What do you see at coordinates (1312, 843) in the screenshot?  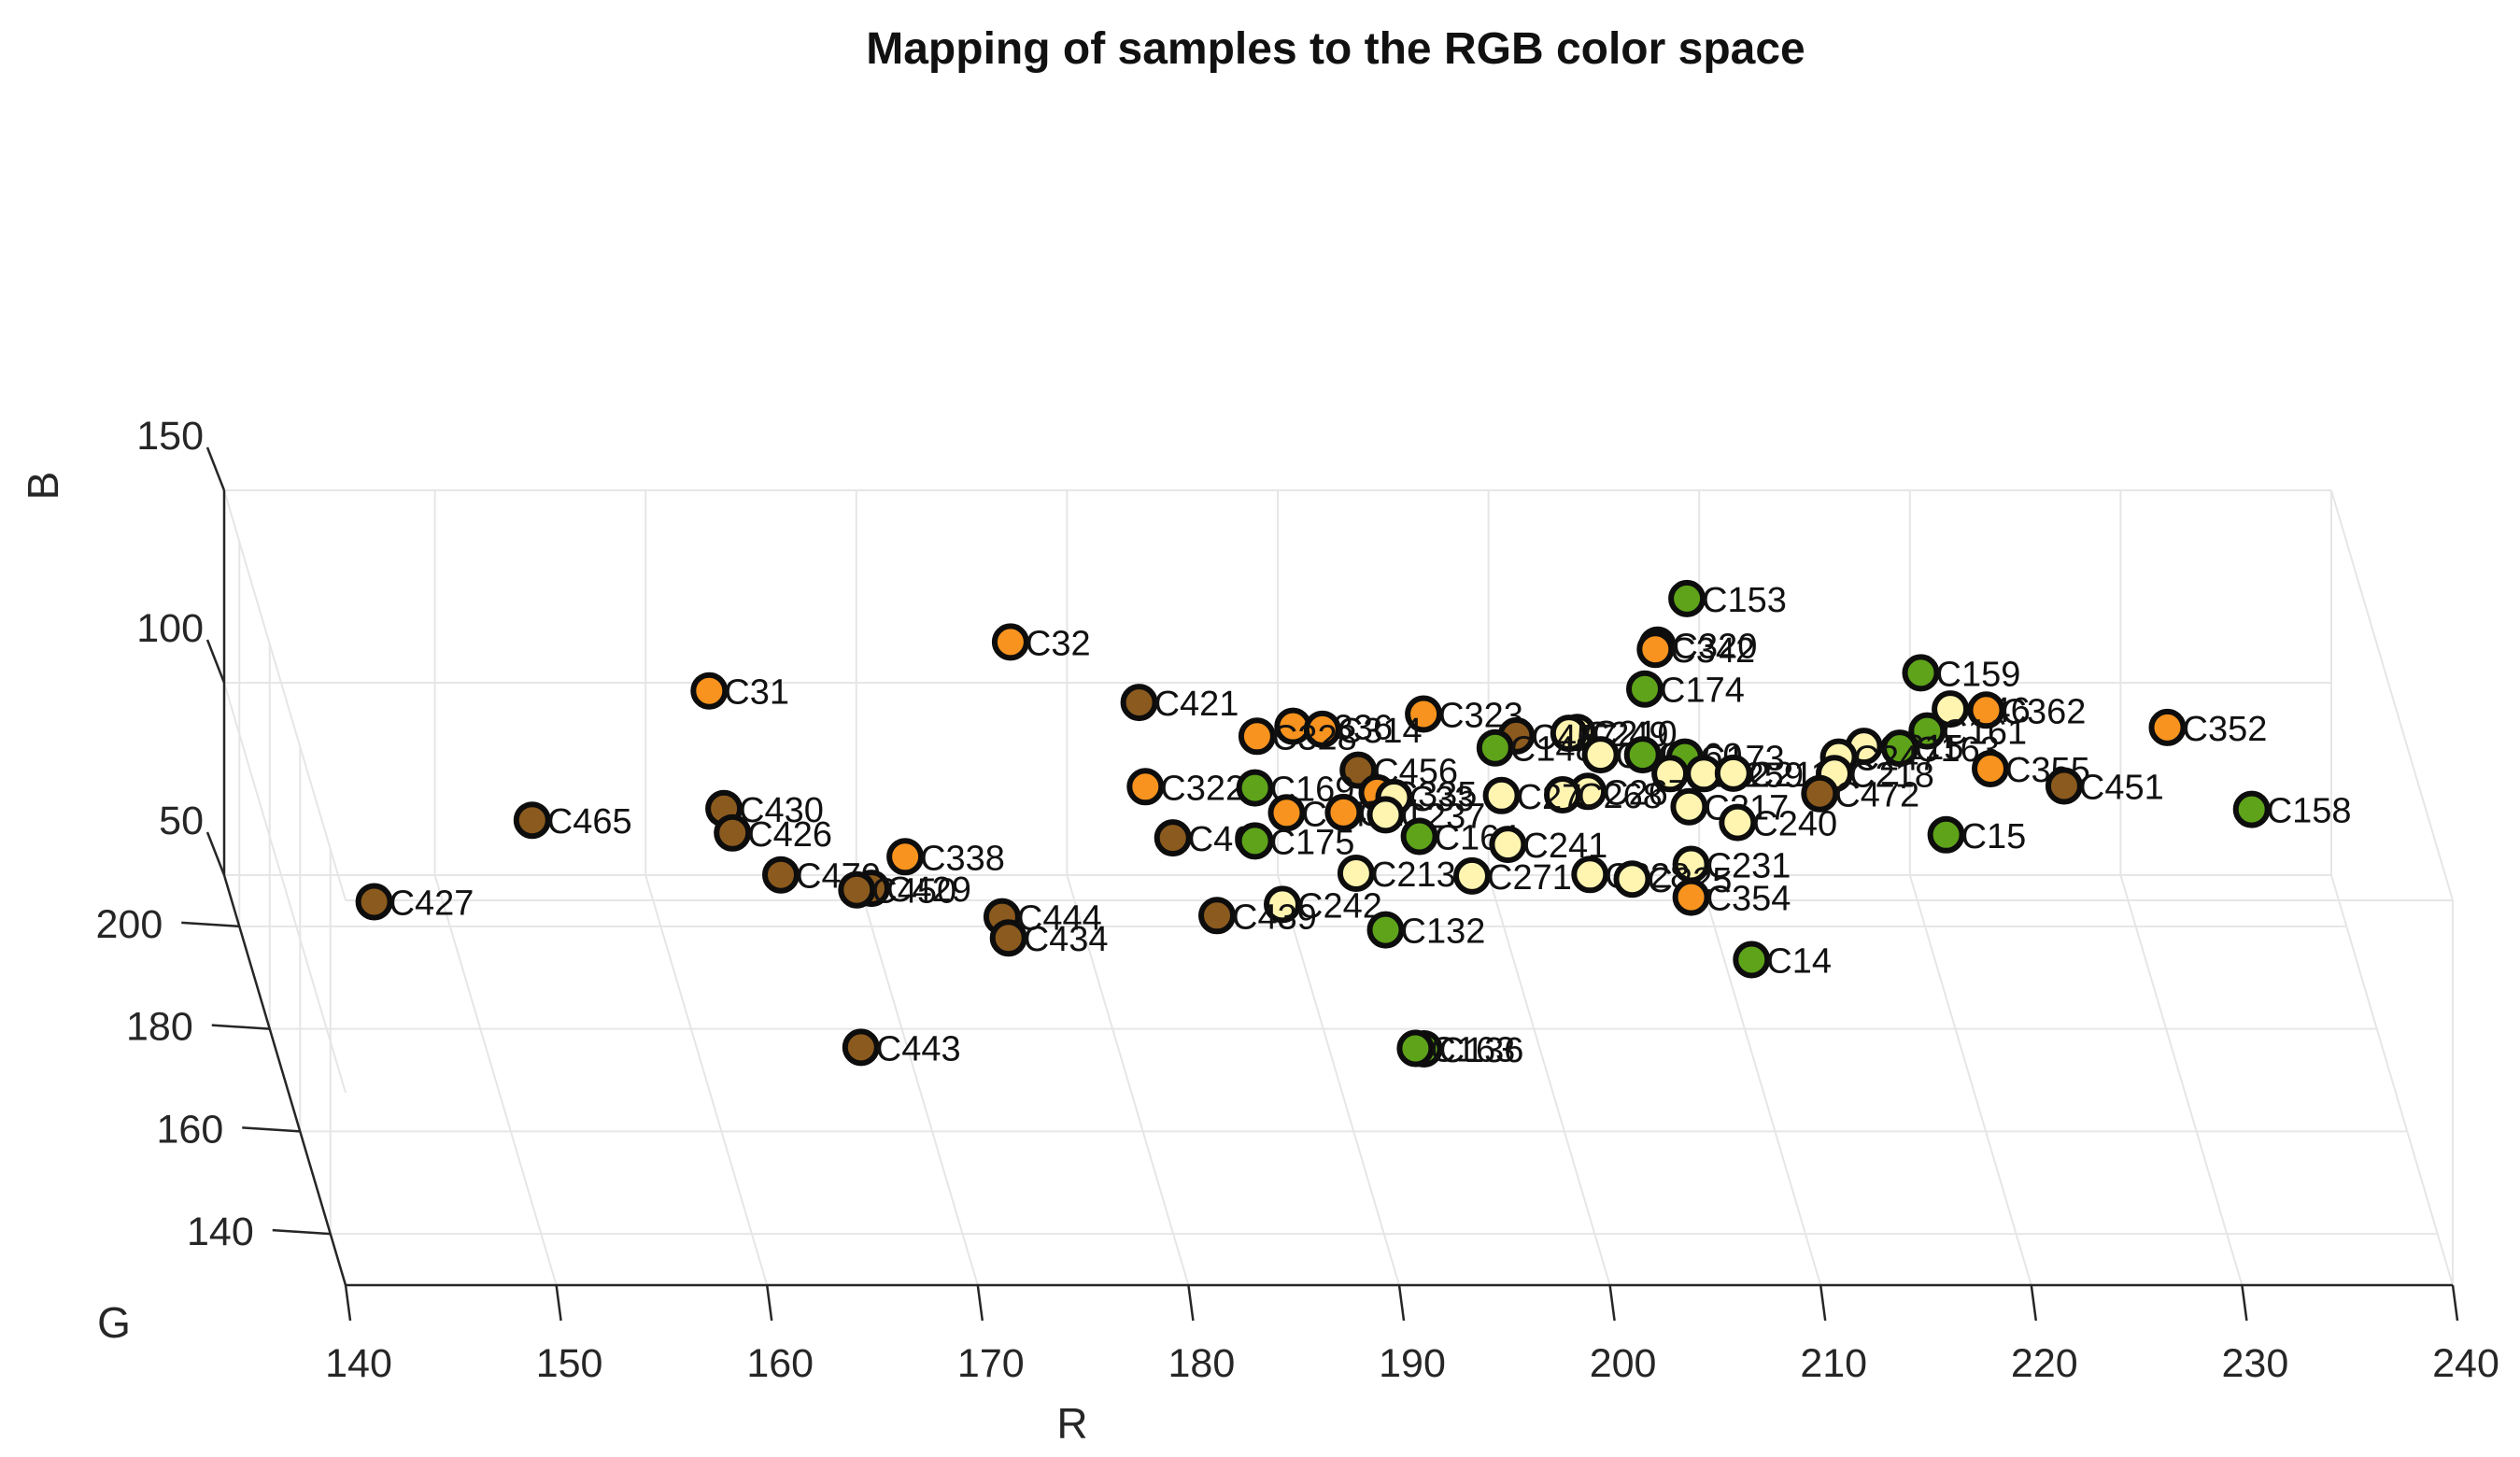 I see `point-label: C175` at bounding box center [1312, 843].